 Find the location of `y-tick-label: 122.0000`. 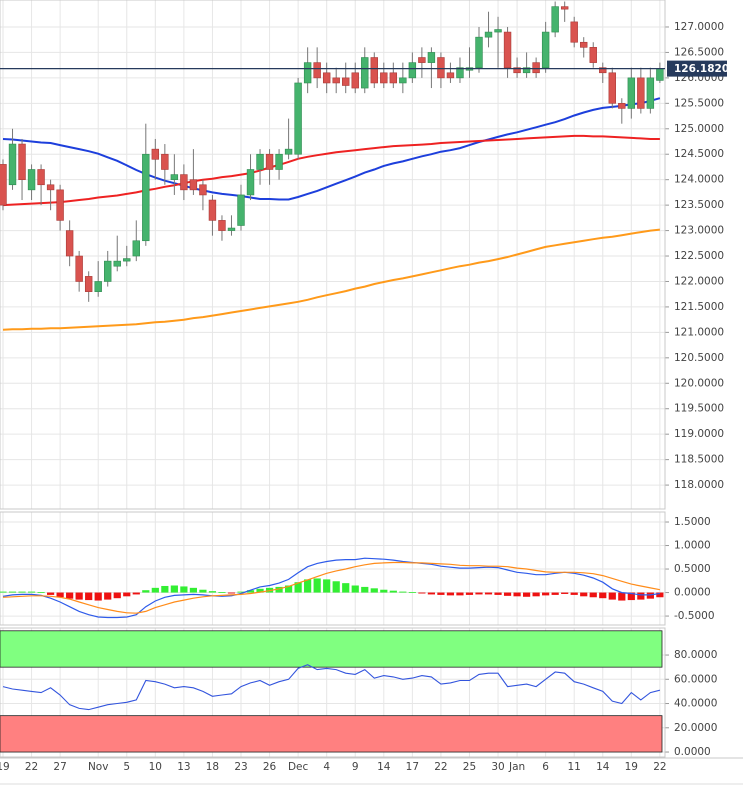

y-tick-label: 122.0000 is located at coordinates (699, 281).